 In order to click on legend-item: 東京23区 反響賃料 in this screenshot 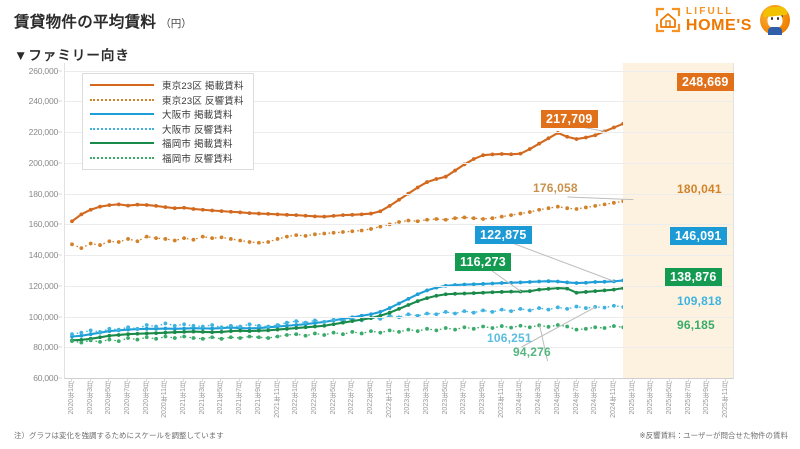, I will do `click(167, 100)`.